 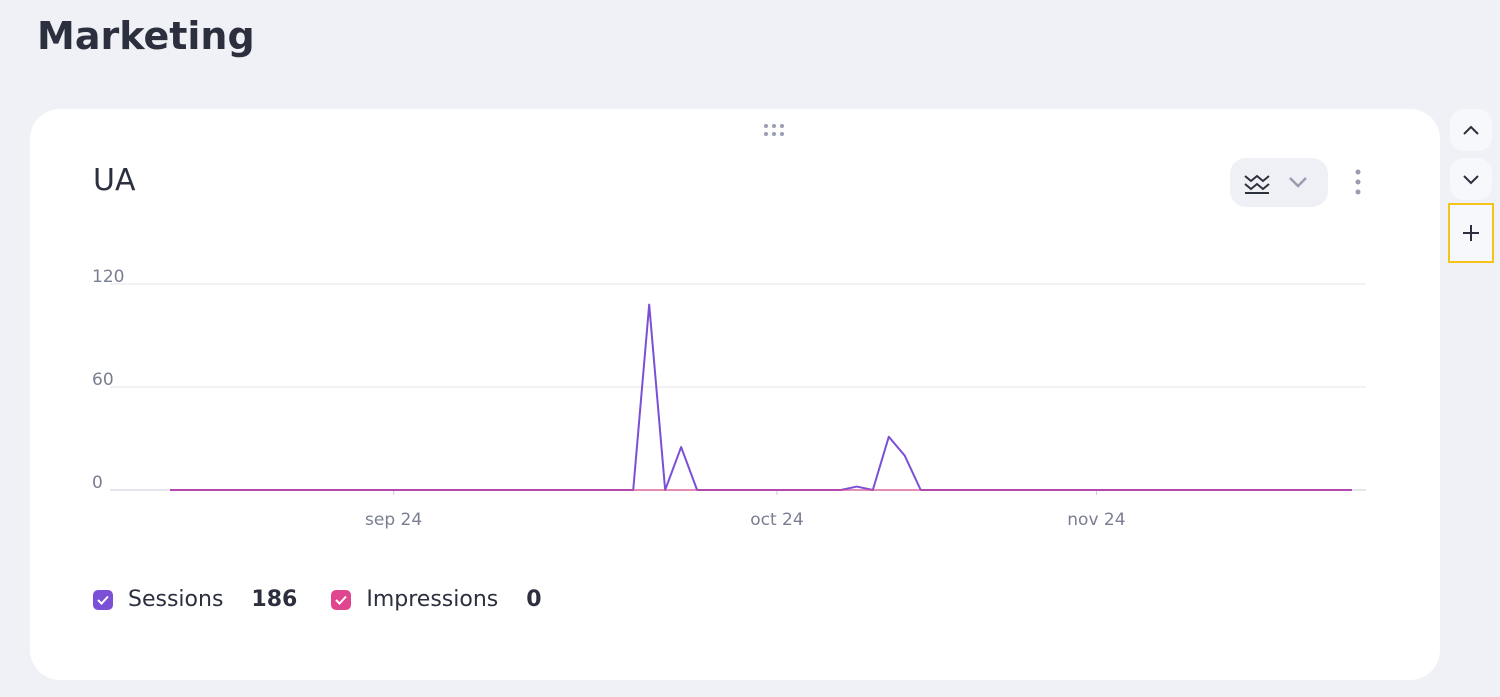 I want to click on x-tick-label: oct 24, so click(x=776, y=520).